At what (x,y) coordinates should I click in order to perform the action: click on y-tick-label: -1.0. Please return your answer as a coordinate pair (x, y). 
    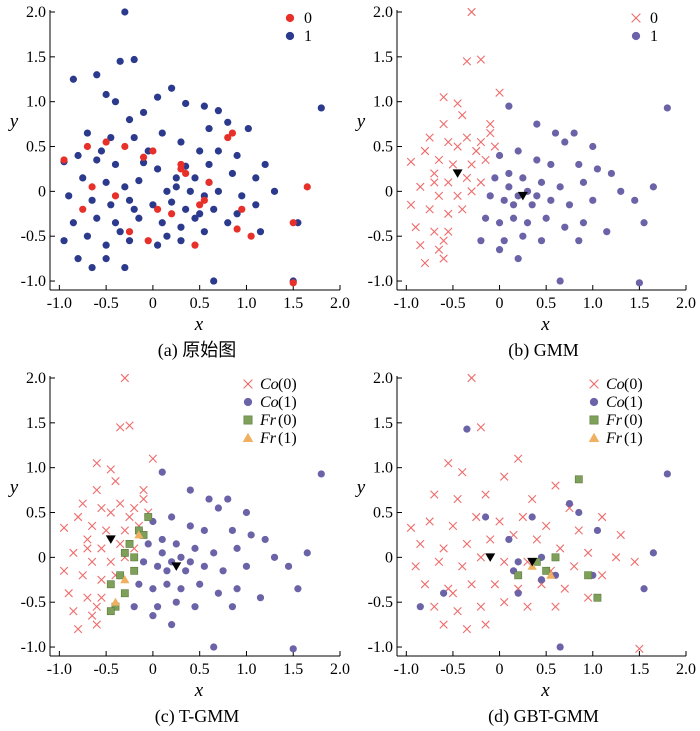
    Looking at the image, I should click on (33, 647).